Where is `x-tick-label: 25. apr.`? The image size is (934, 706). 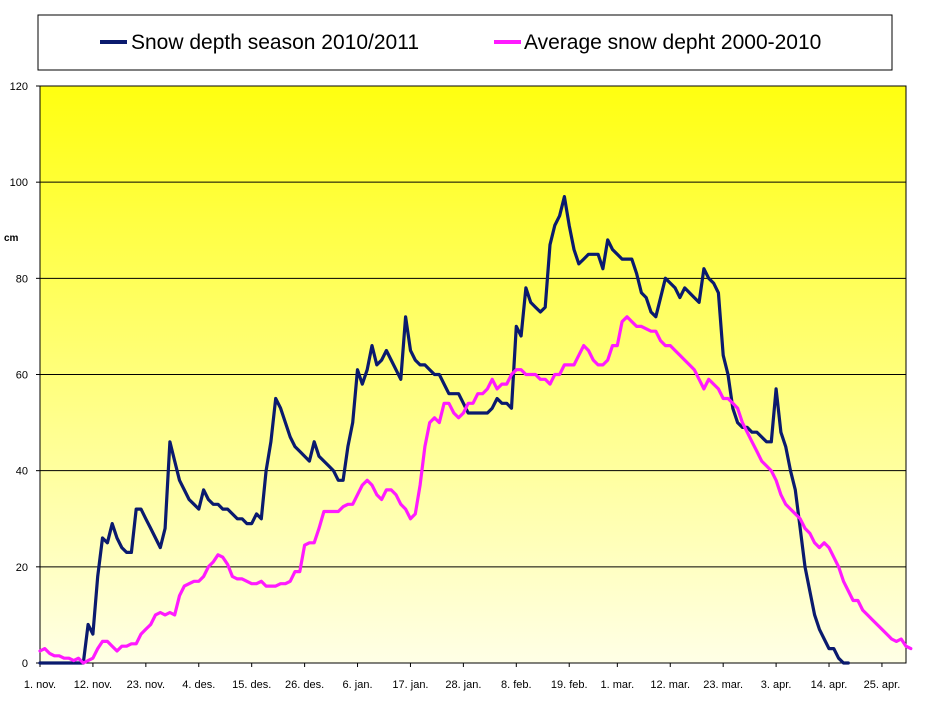
x-tick-label: 25. apr. is located at coordinates (882, 685).